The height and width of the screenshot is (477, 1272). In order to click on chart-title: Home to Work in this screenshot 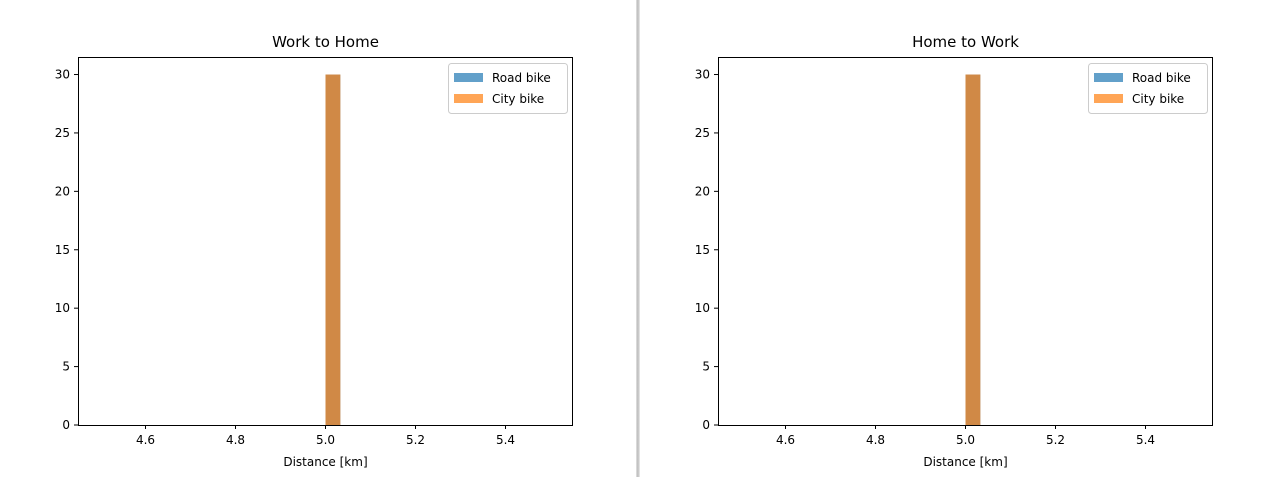, I will do `click(965, 42)`.